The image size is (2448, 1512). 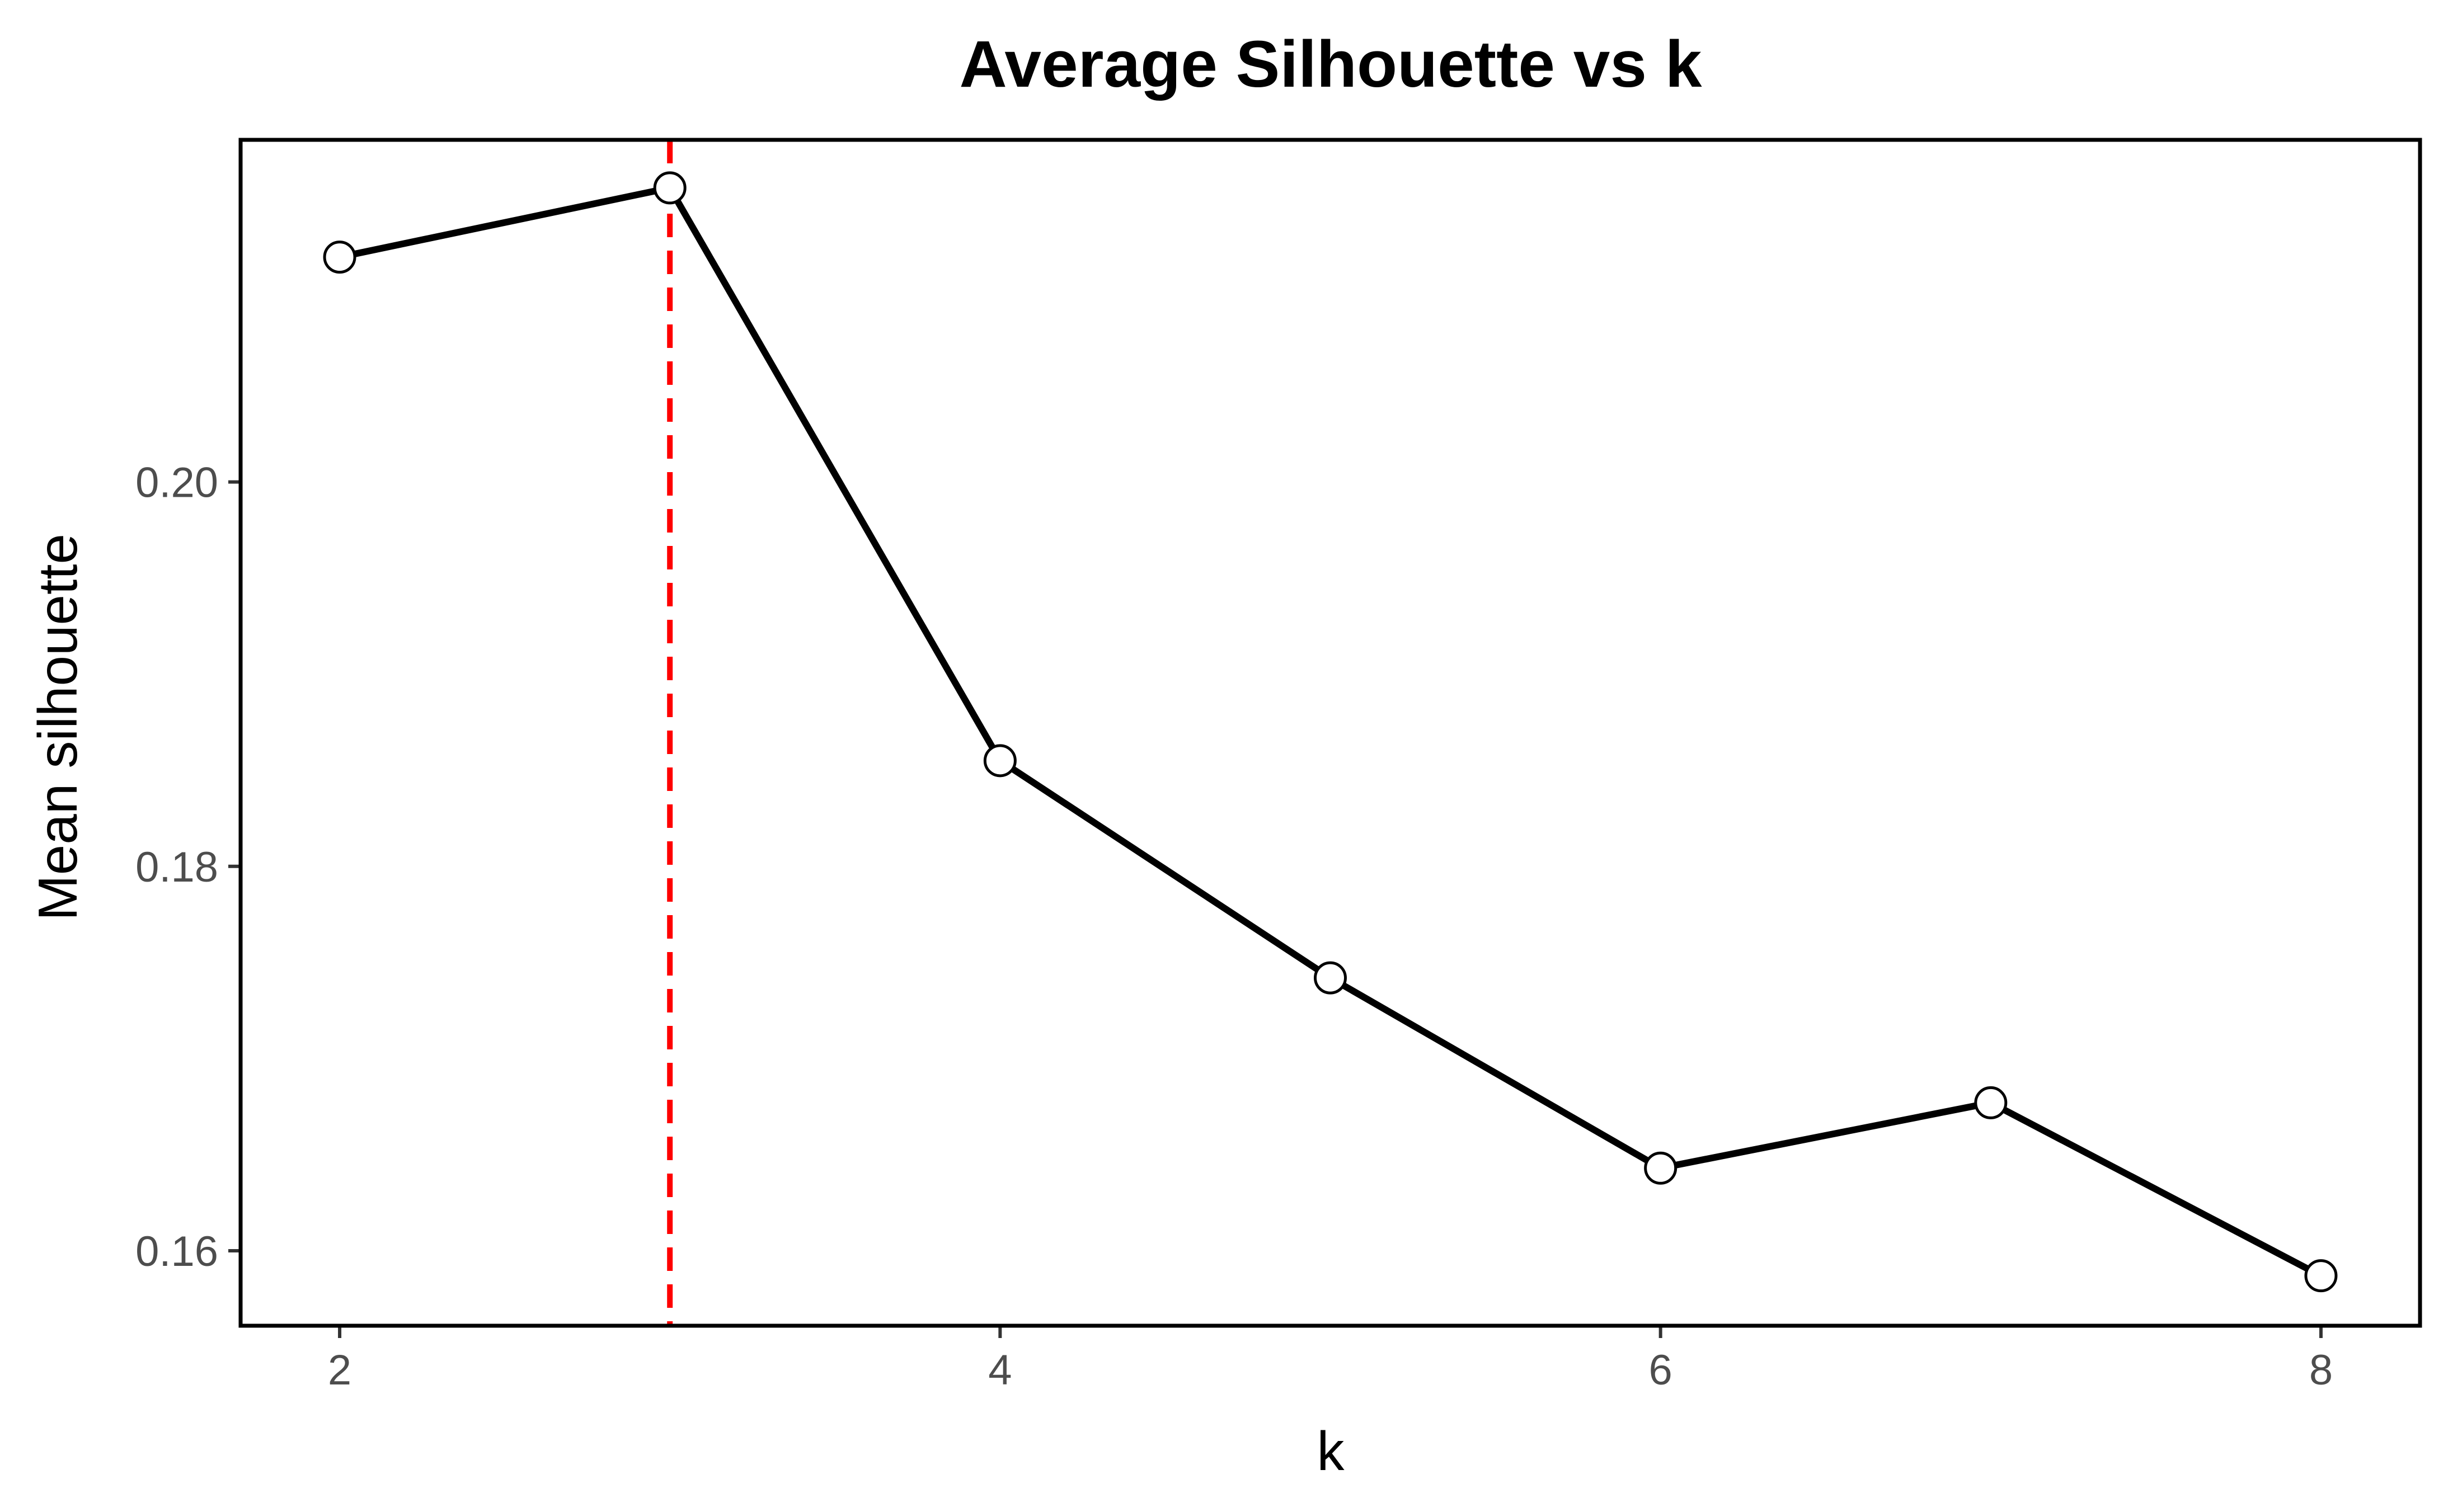 What do you see at coordinates (1331, 1451) in the screenshot?
I see `x-axis-label: k` at bounding box center [1331, 1451].